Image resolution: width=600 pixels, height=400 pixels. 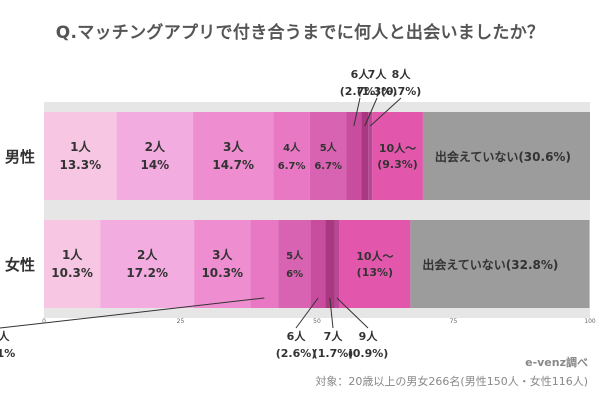 I want to click on series-label: 8人, so click(x=402, y=74).